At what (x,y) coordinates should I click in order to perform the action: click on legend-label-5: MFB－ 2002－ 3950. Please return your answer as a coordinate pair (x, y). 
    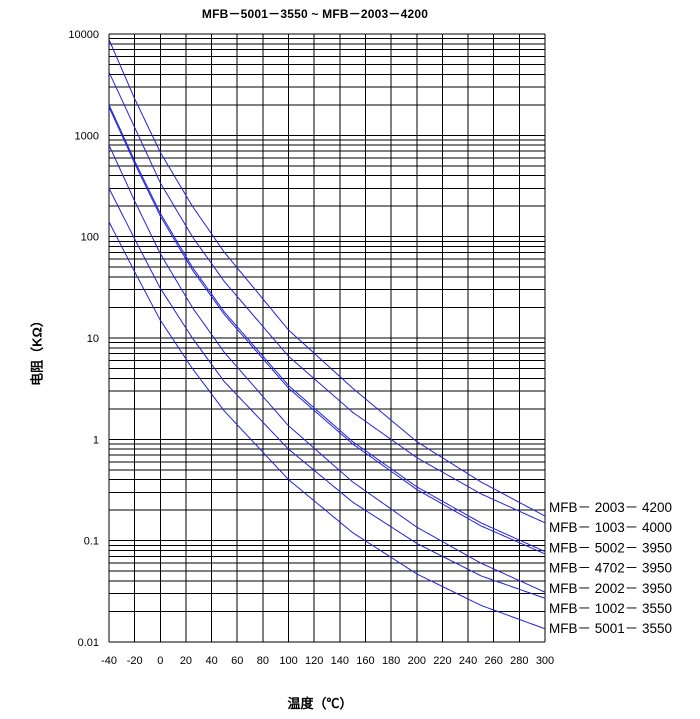
    Looking at the image, I should click on (610, 588).